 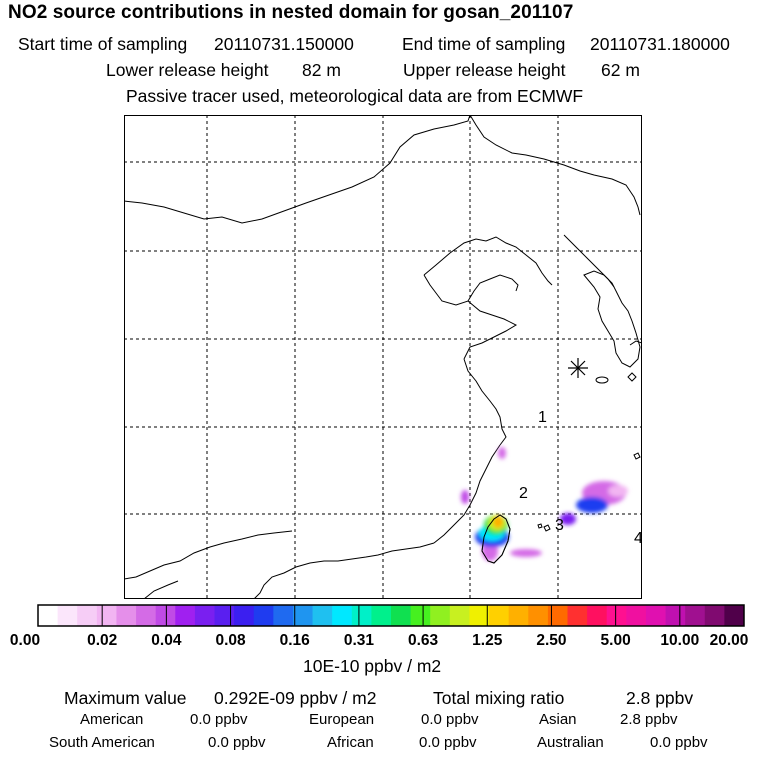 What do you see at coordinates (187, 70) in the screenshot?
I see `lower-height-label: Lower release height` at bounding box center [187, 70].